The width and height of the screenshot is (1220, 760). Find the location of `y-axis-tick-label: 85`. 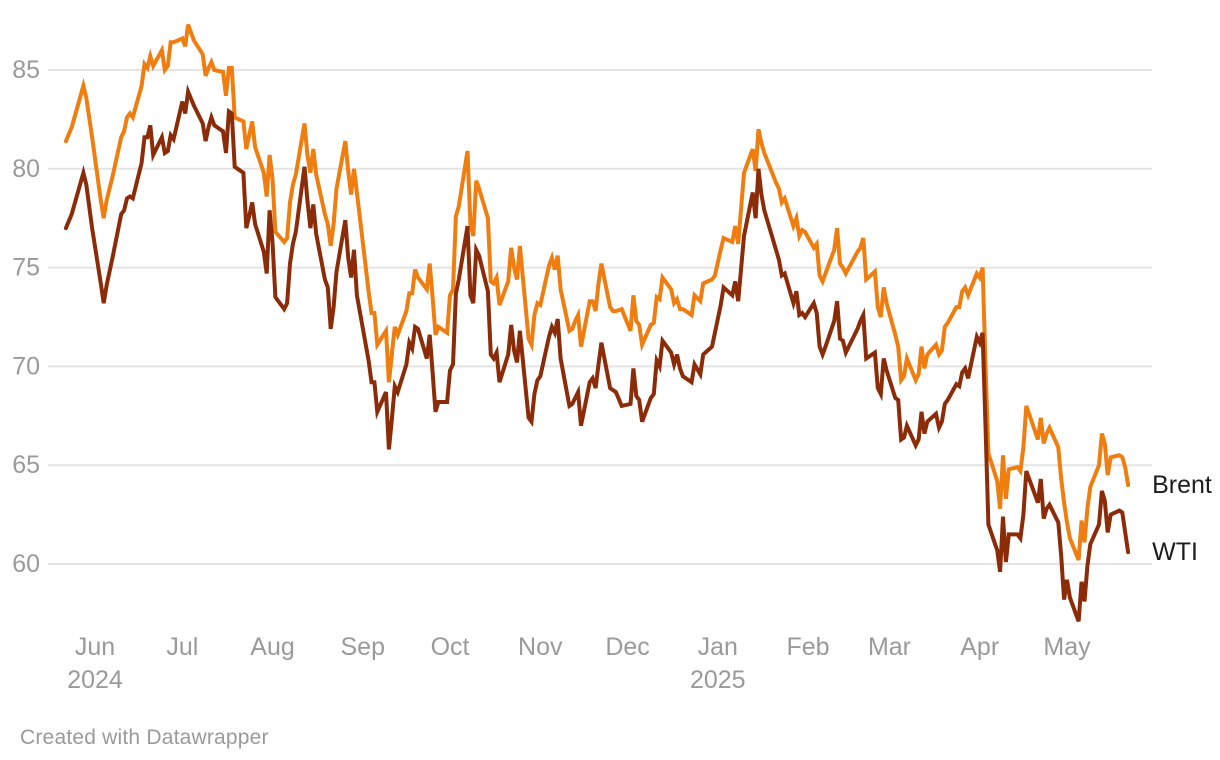

y-axis-tick-label: 85 is located at coordinates (26, 70).